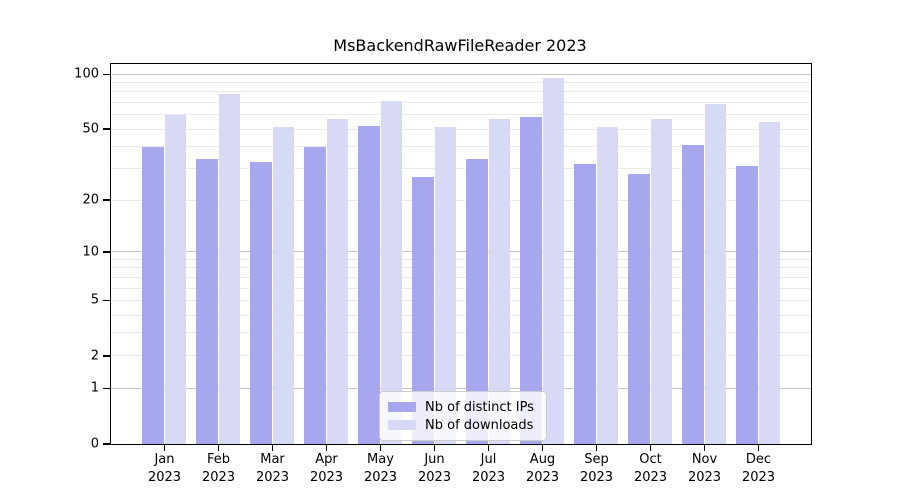 This screenshot has width=900, height=500. Describe the element at coordinates (460, 45) in the screenshot. I see `chart-title: MsBackendRawFileReader 2023` at that location.